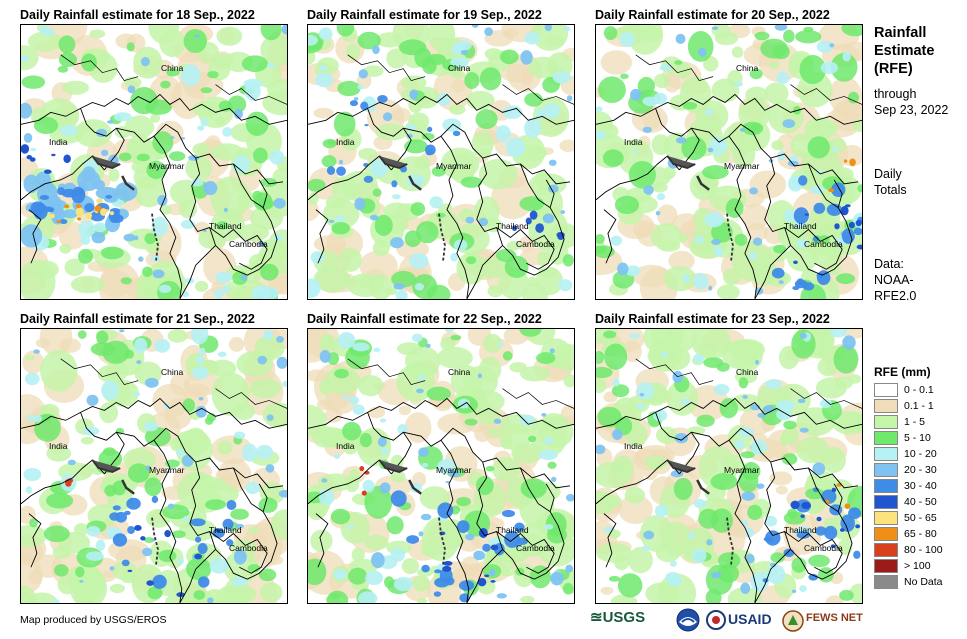 The width and height of the screenshot is (967, 639). I want to click on legend-label: 40 - 50, so click(920, 502).